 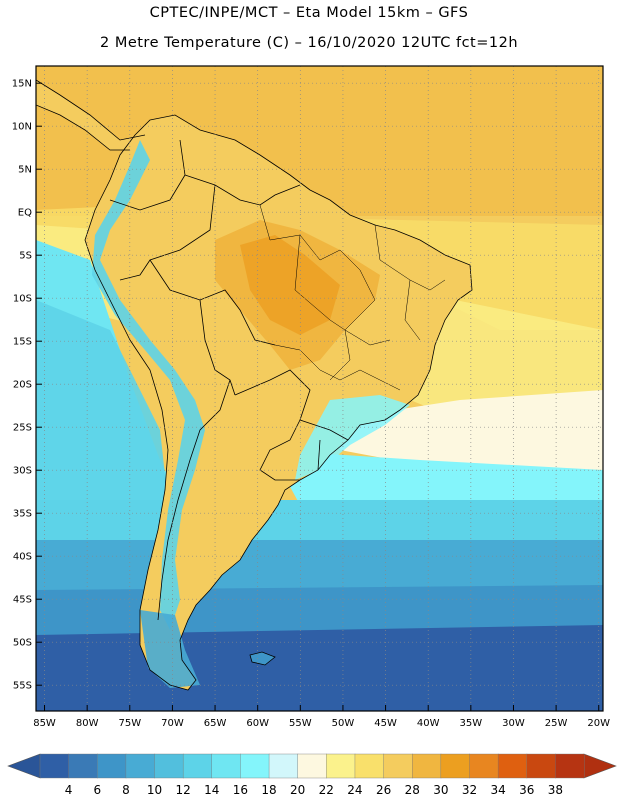 What do you see at coordinates (412, 790) in the screenshot?
I see `colorbar-label: 28` at bounding box center [412, 790].